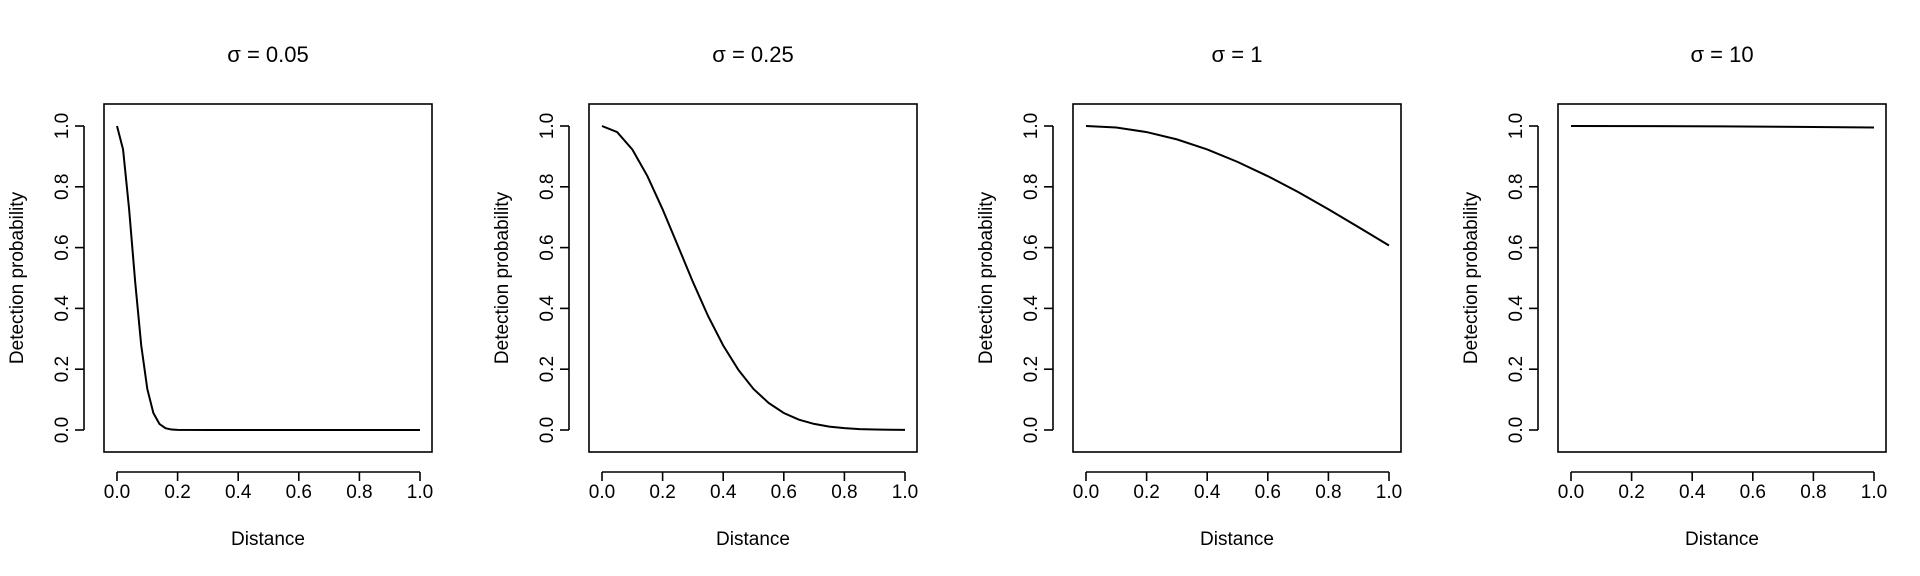 This screenshot has height=576, width=1920. I want to click on panel-title: σ = 0.25, so click(752, 54).